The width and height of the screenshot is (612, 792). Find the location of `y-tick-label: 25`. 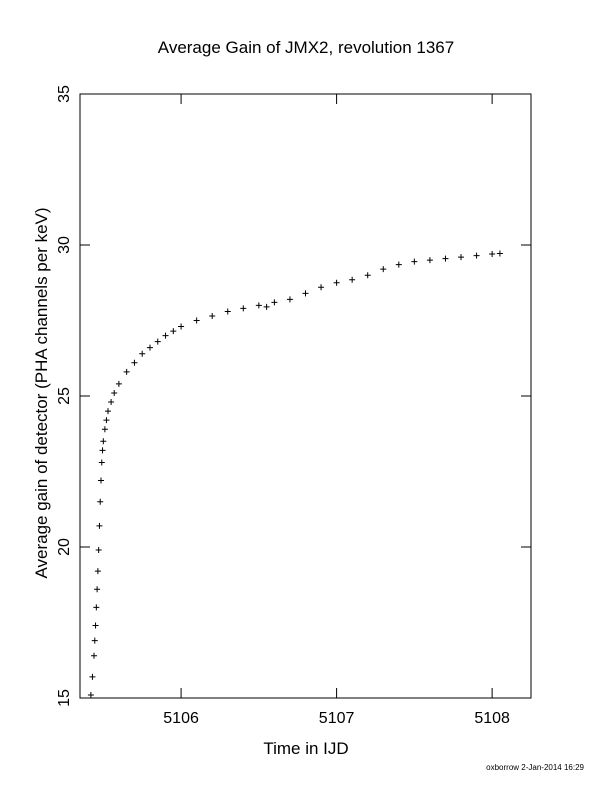

y-tick-label: 25 is located at coordinates (64, 396).